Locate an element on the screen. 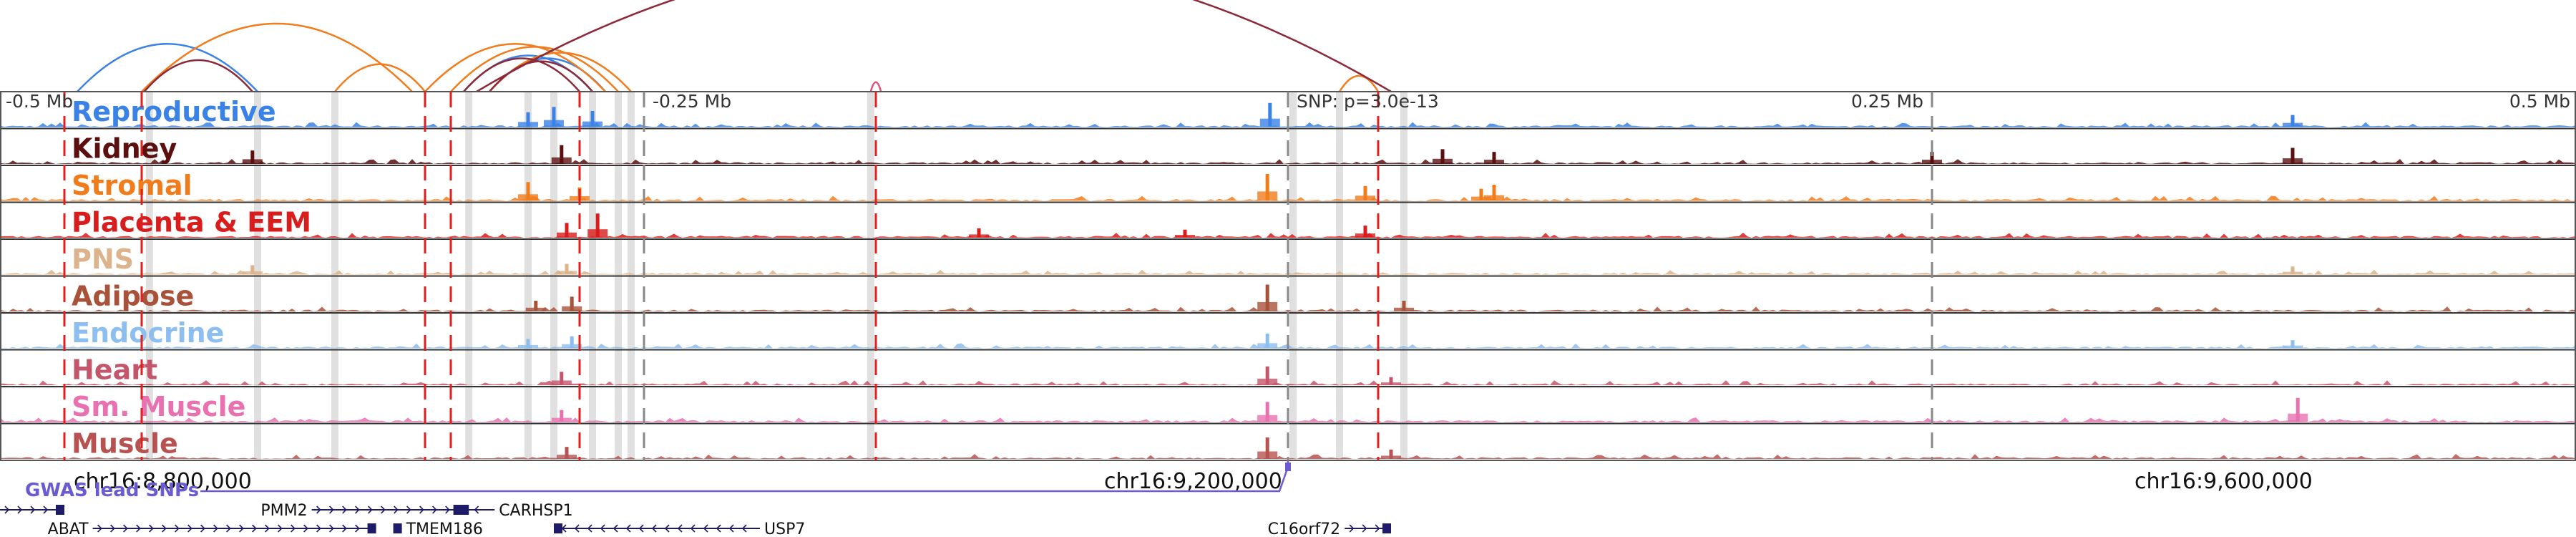 This screenshot has width=2576, height=537. gene-label: TMEM186 is located at coordinates (444, 529).